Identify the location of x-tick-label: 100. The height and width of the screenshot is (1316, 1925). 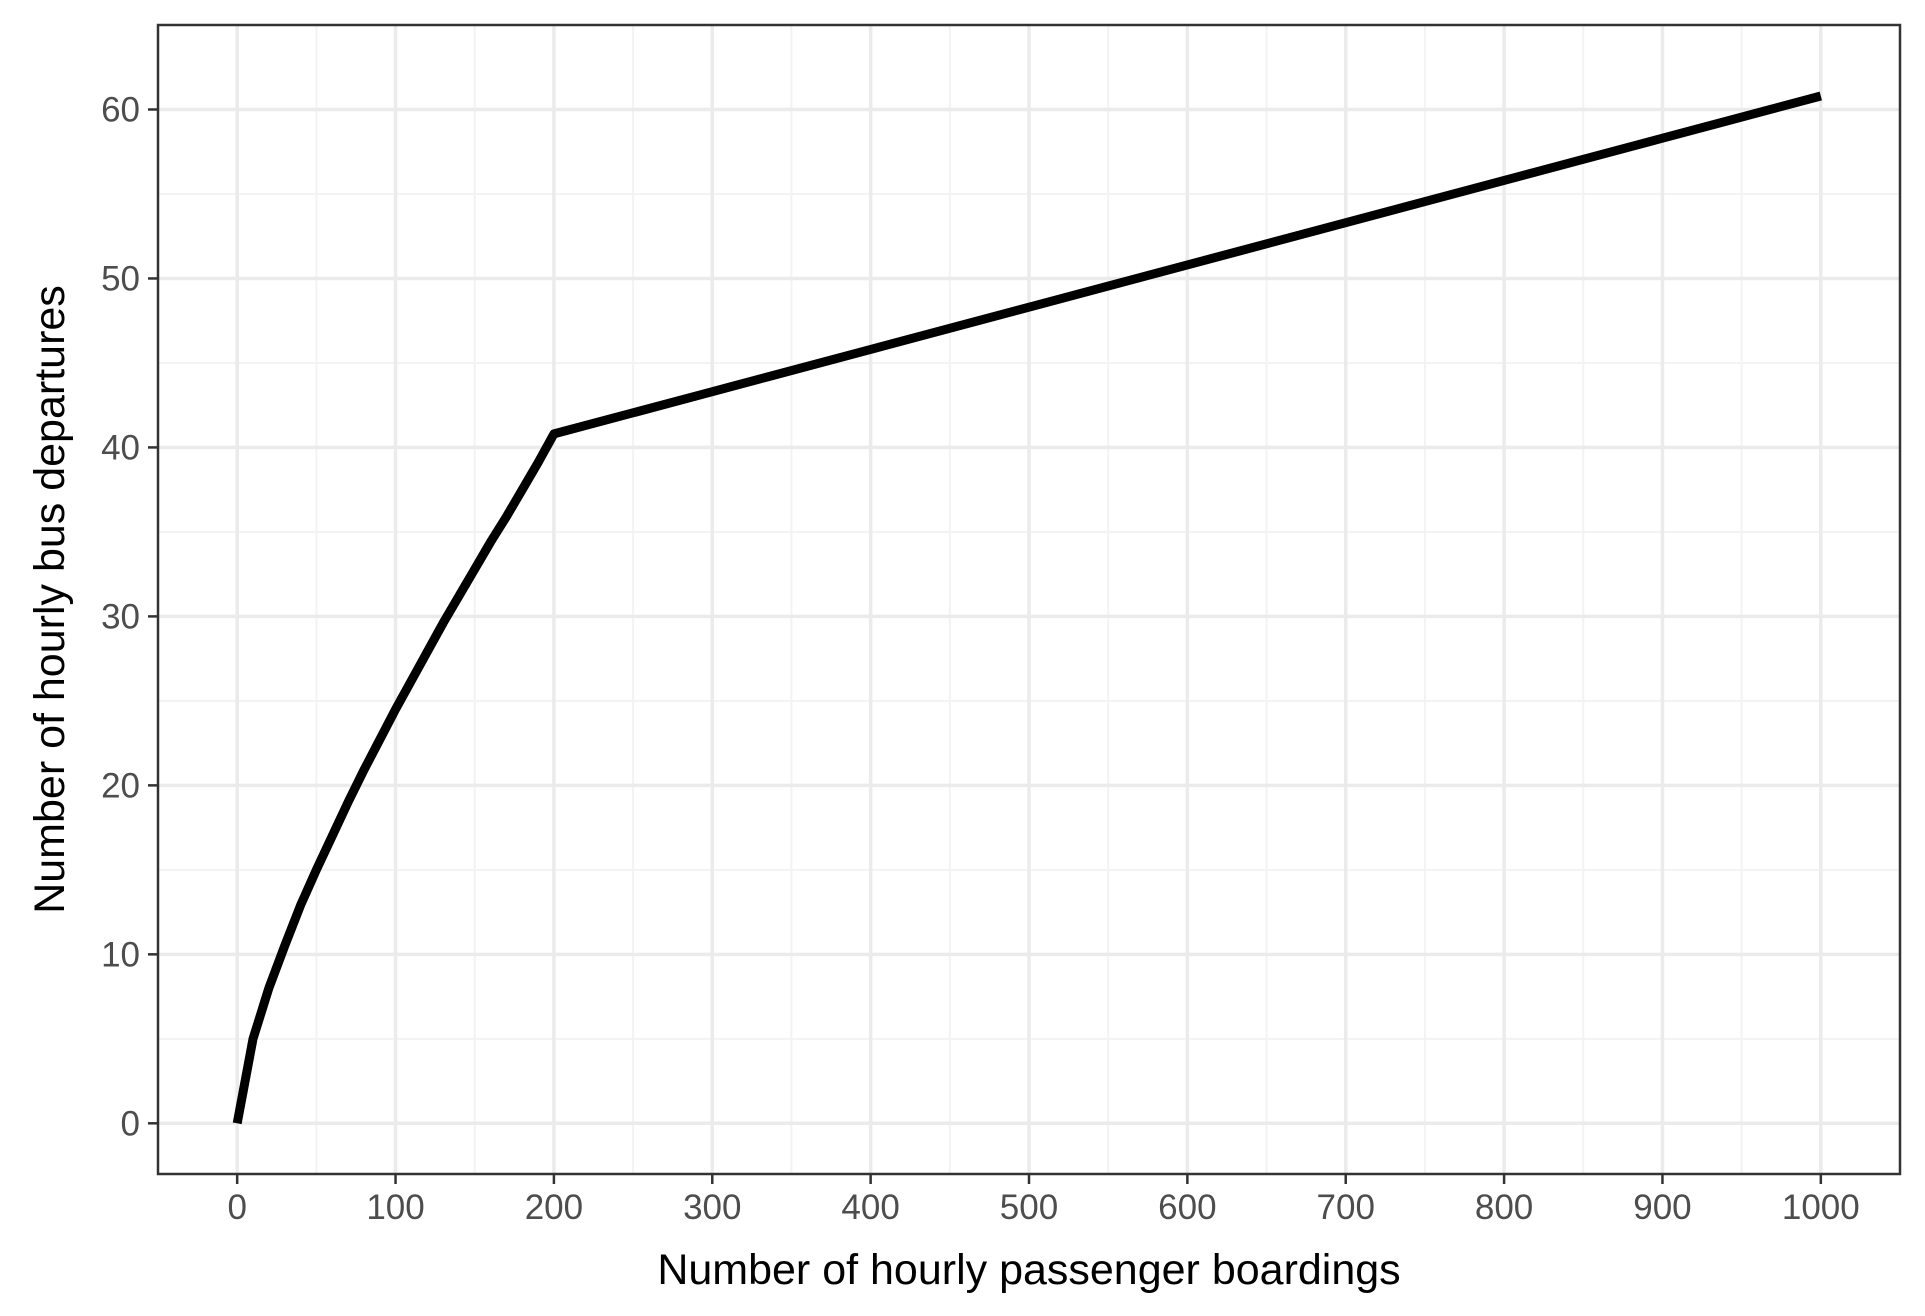
(395, 1207).